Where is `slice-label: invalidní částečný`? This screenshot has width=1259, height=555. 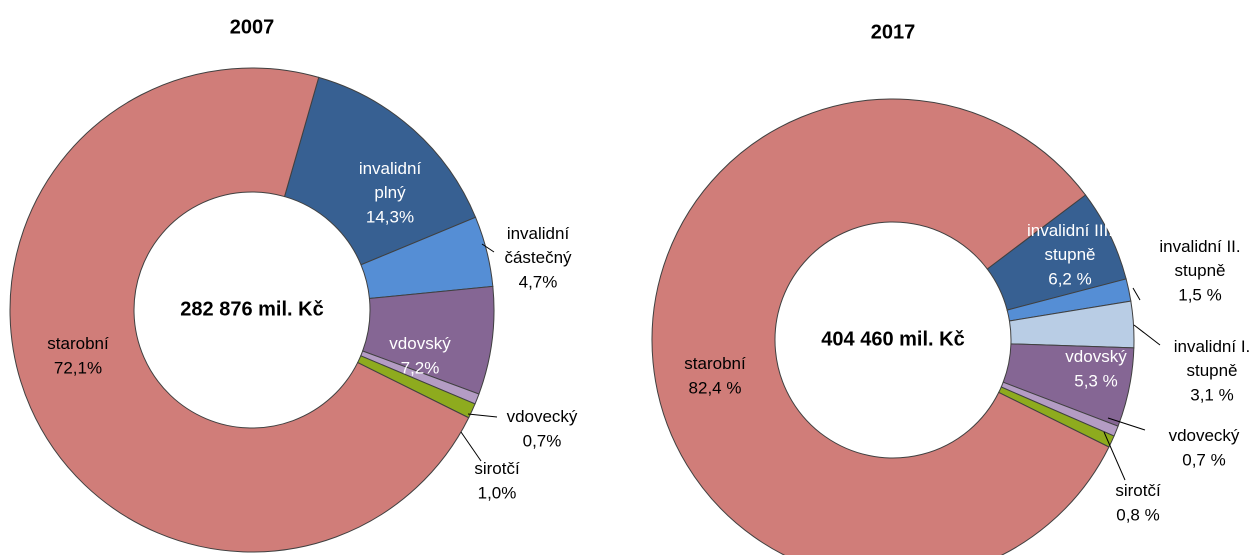
slice-label: invalidní částečný is located at coordinates (538, 245).